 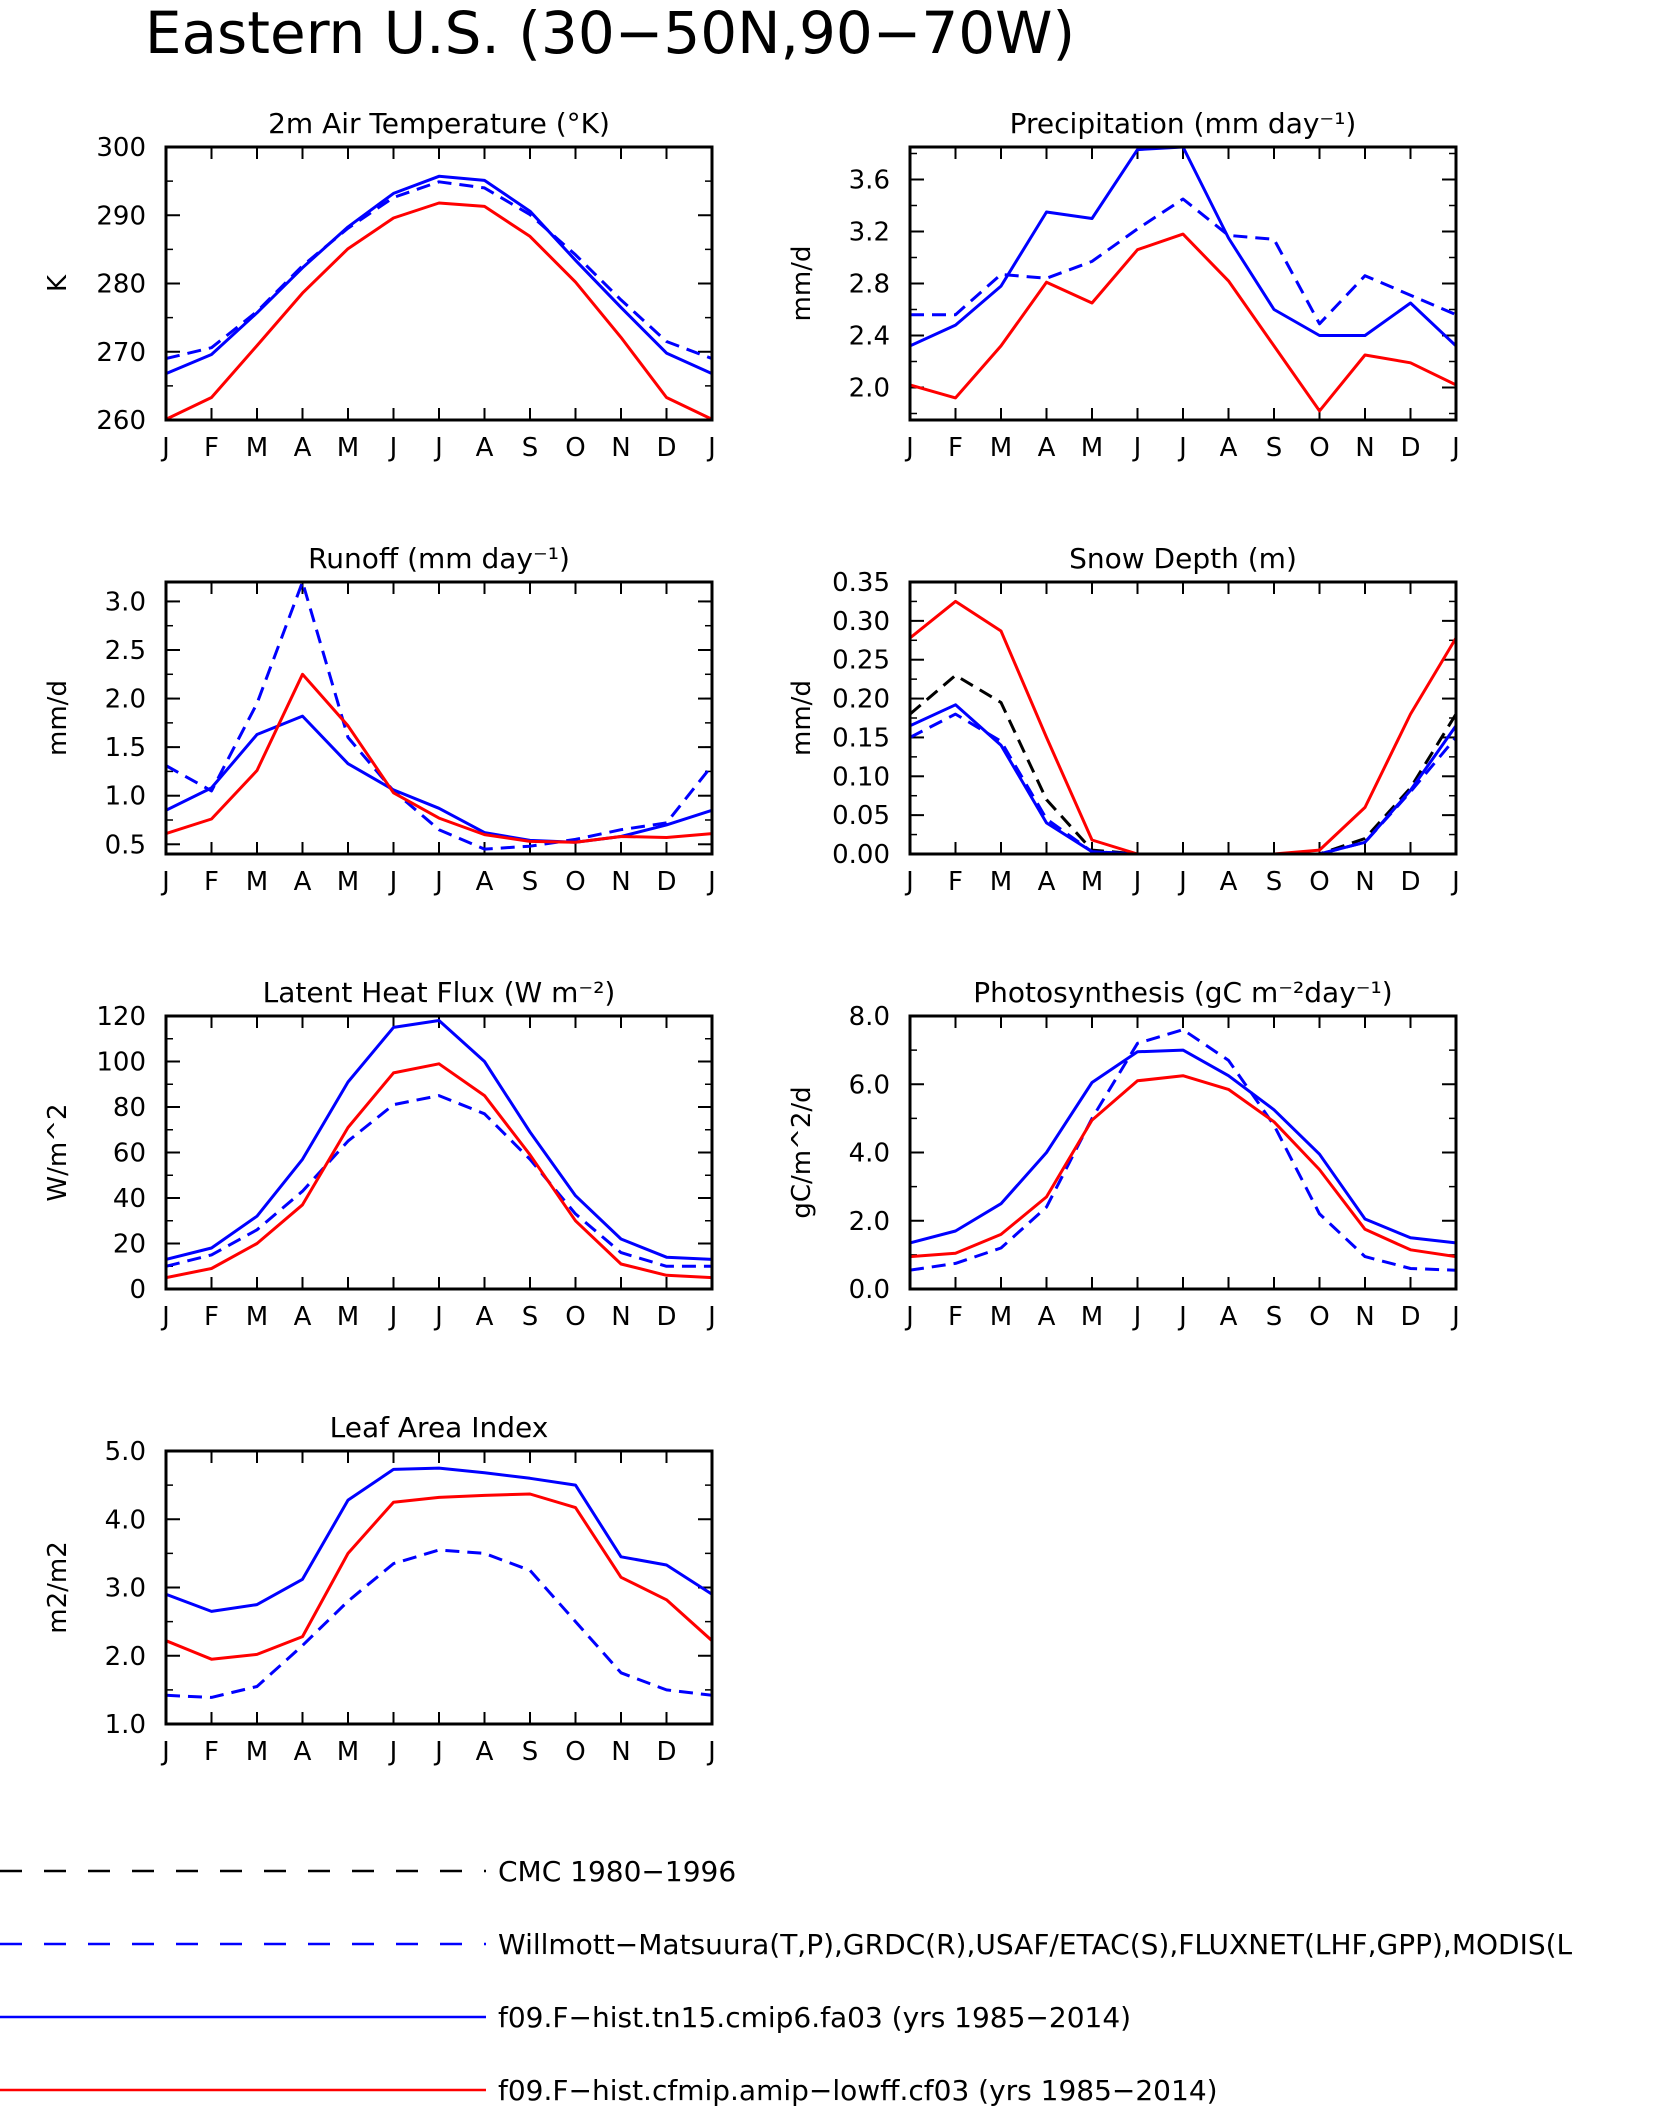 I want to click on y-tick-label: 3.6, so click(x=869, y=181).